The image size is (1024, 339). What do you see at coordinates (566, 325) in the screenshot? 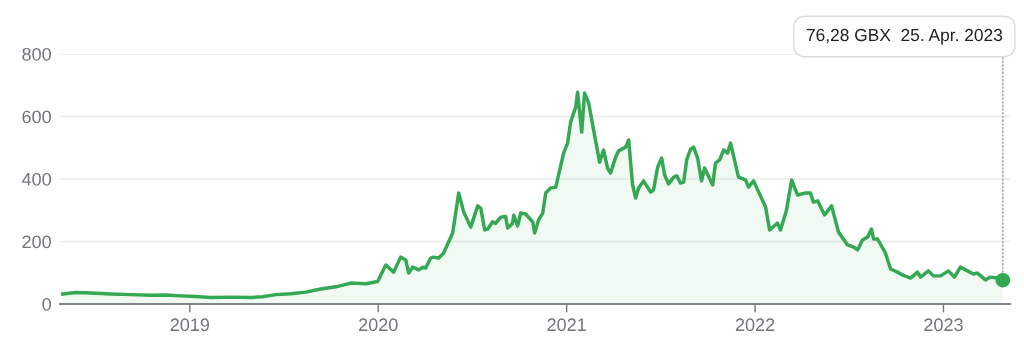
I see `x-tick-label: 2021` at bounding box center [566, 325].